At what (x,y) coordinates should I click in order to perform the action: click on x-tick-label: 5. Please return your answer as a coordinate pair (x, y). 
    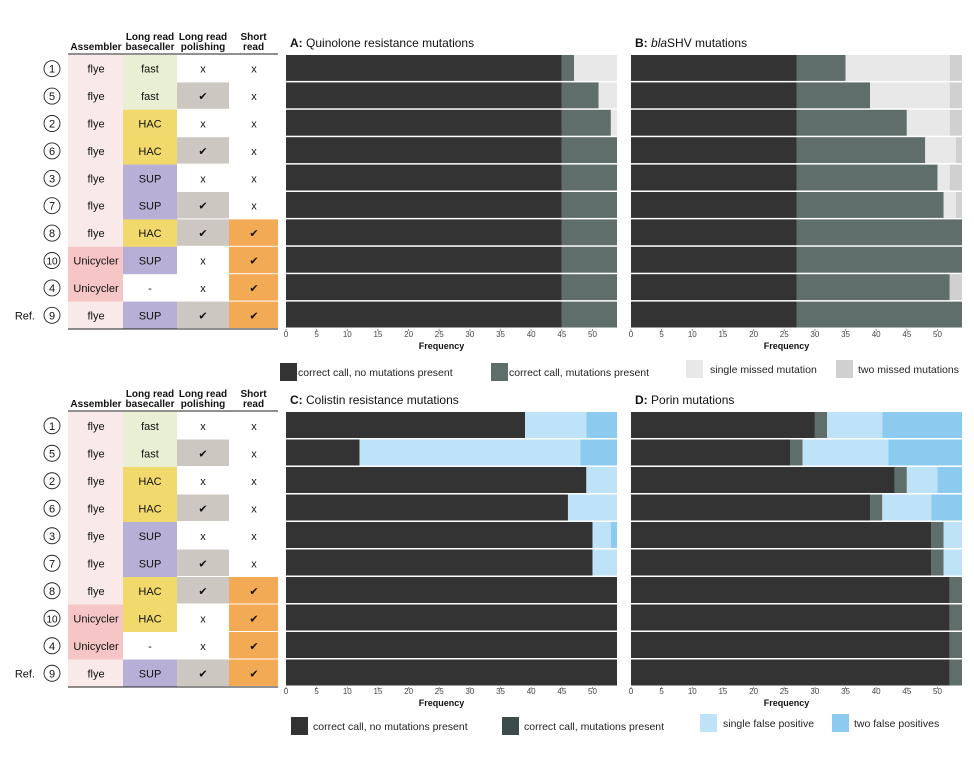
    Looking at the image, I should click on (316, 691).